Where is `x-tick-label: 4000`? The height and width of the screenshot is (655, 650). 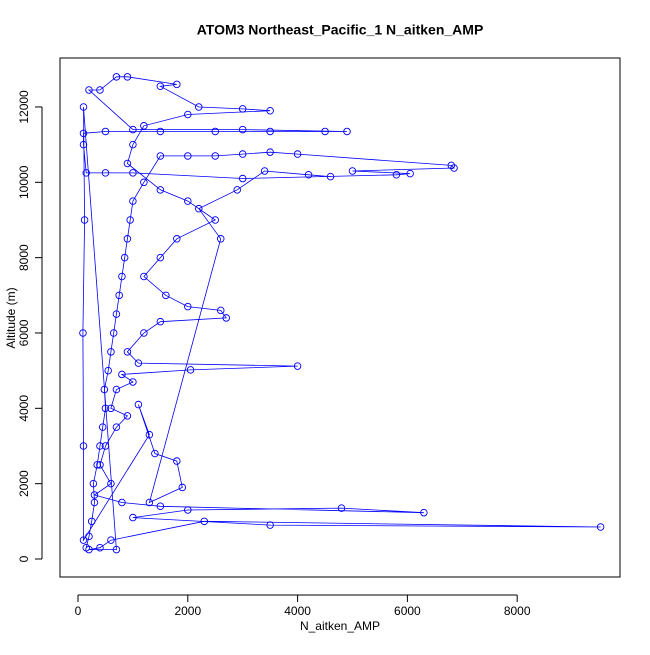 x-tick-label: 4000 is located at coordinates (297, 611).